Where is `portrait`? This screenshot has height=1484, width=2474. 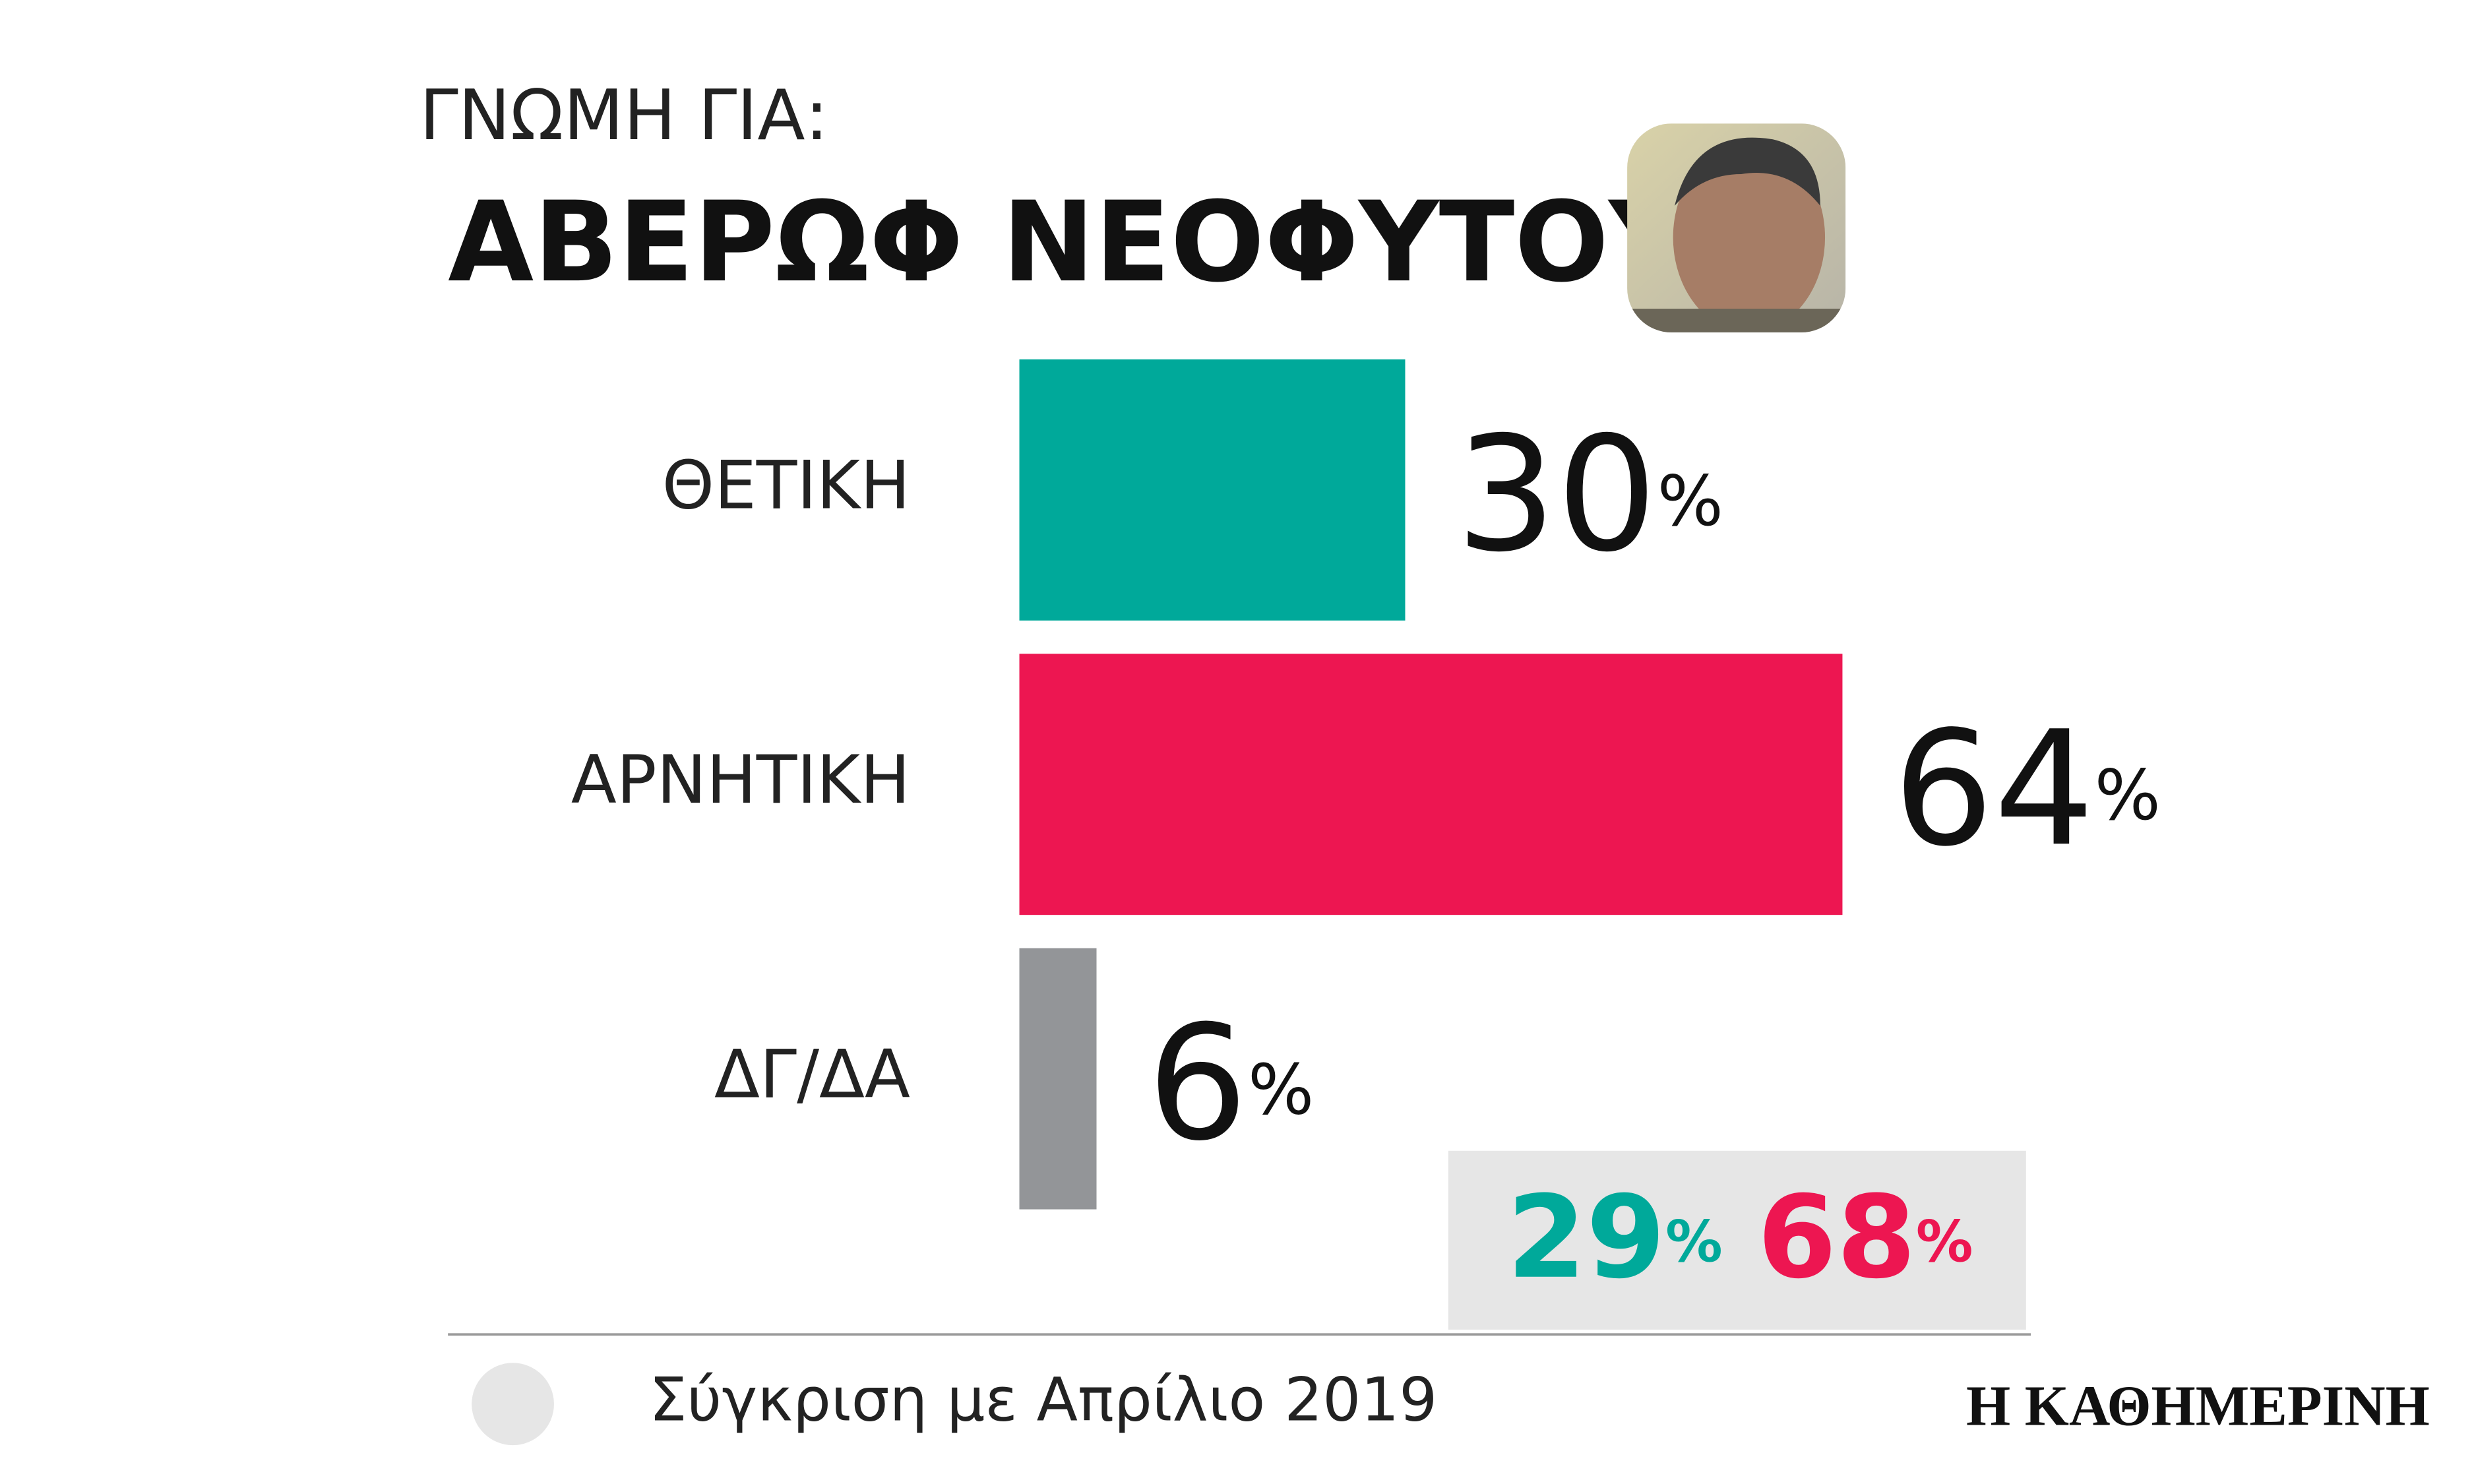
portrait is located at coordinates (1736, 228).